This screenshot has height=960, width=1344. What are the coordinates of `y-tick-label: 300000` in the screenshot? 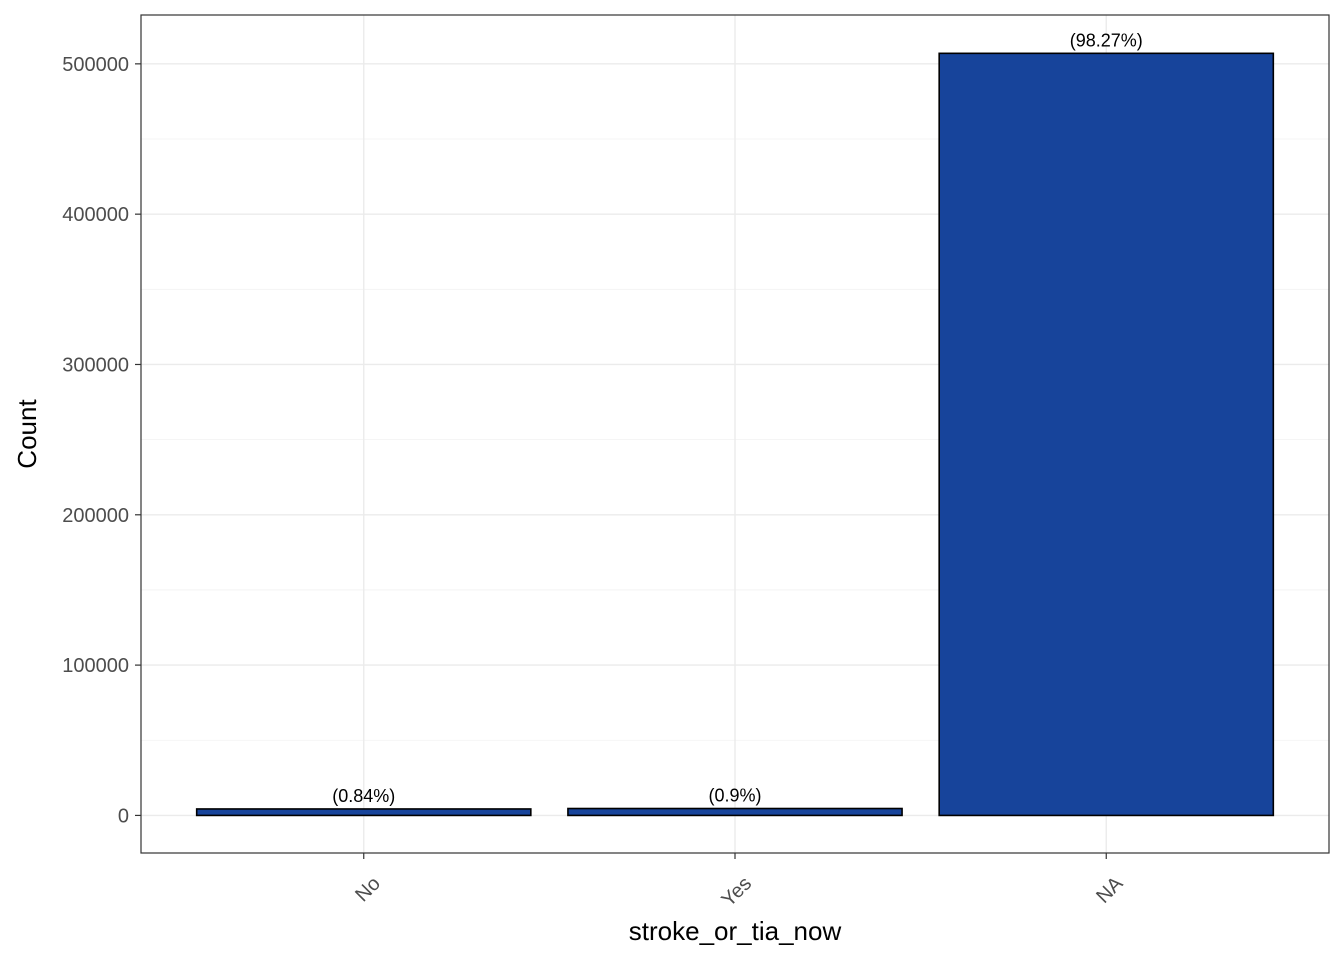 It's located at (95, 365).